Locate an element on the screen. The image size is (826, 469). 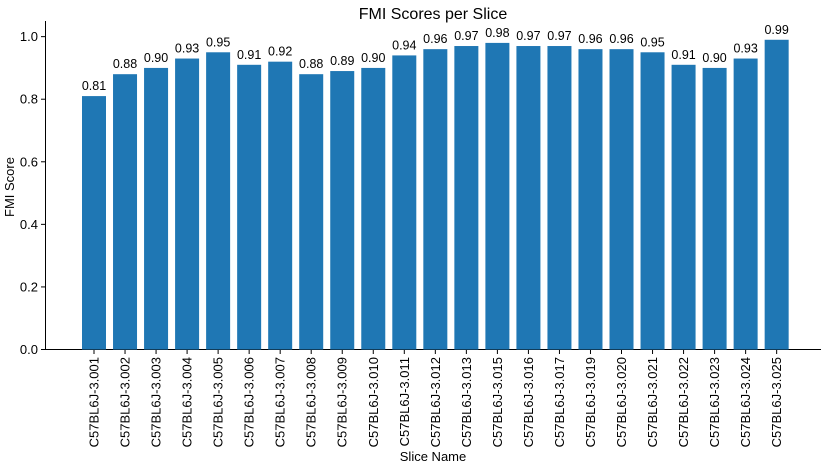
y-tick-label: 0.8 is located at coordinates (29, 99).